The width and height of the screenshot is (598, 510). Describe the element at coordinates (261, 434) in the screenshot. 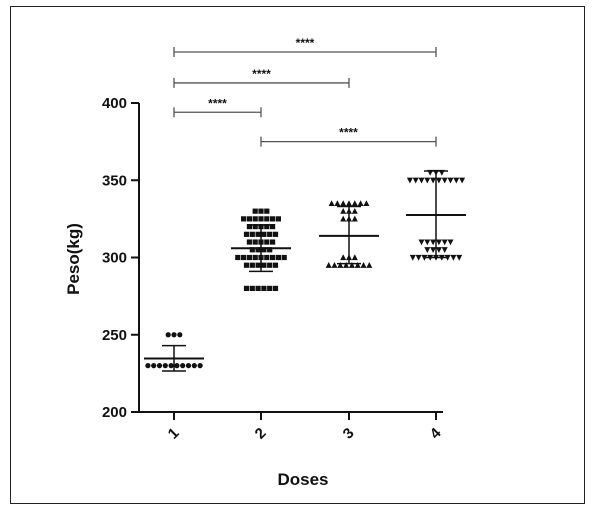

I see `x-tick-label: 2` at that location.